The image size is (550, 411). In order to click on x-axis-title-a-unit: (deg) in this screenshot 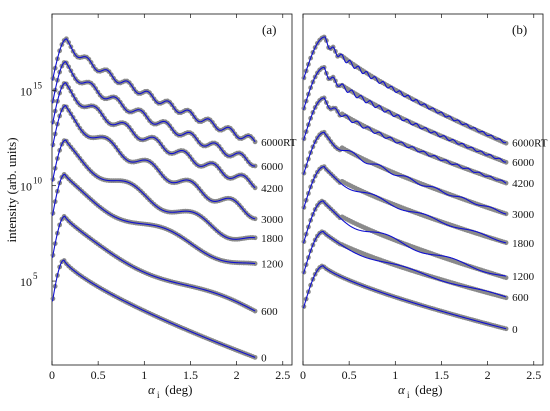, I will do `click(178, 389)`.